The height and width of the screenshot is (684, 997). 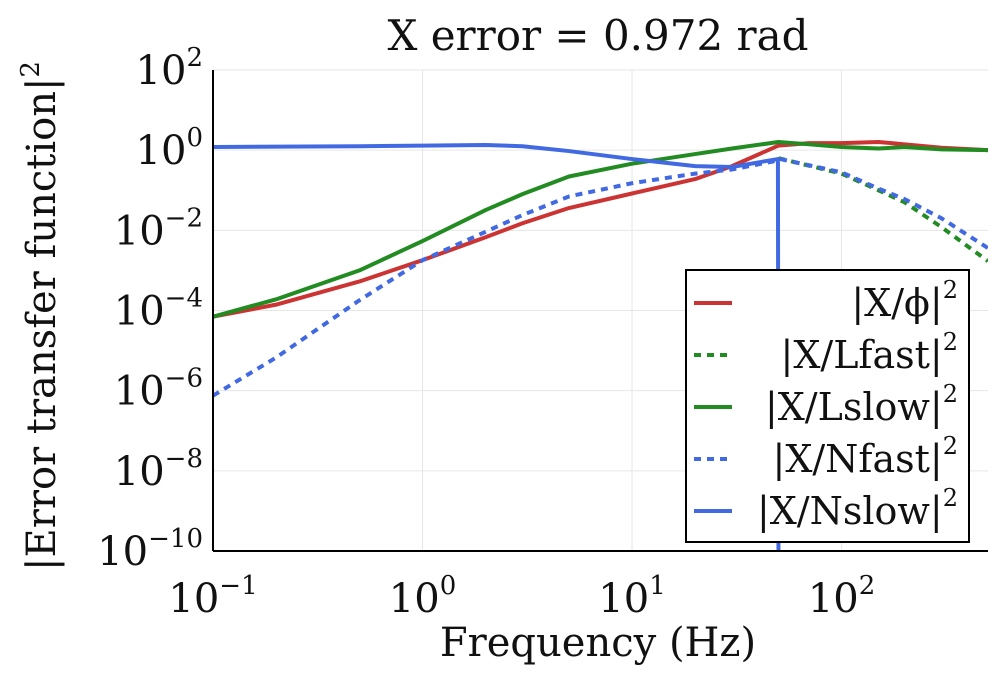 What do you see at coordinates (184, 459) in the screenshot?
I see `y-tick-exponent: −8` at bounding box center [184, 459].